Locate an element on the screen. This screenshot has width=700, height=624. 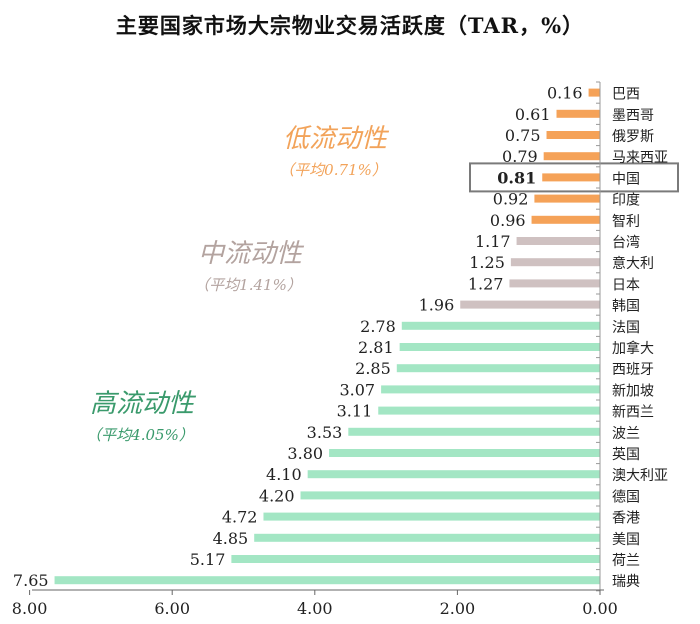
category-label-荷兰: 荷兰 is located at coordinates (626, 561).